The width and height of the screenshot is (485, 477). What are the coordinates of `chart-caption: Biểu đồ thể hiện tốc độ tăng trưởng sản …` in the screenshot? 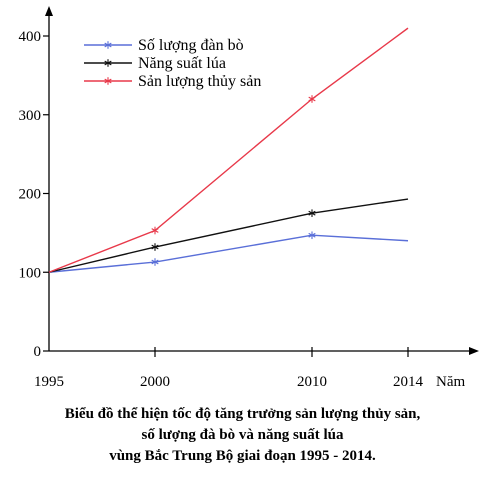 It's located at (242, 435).